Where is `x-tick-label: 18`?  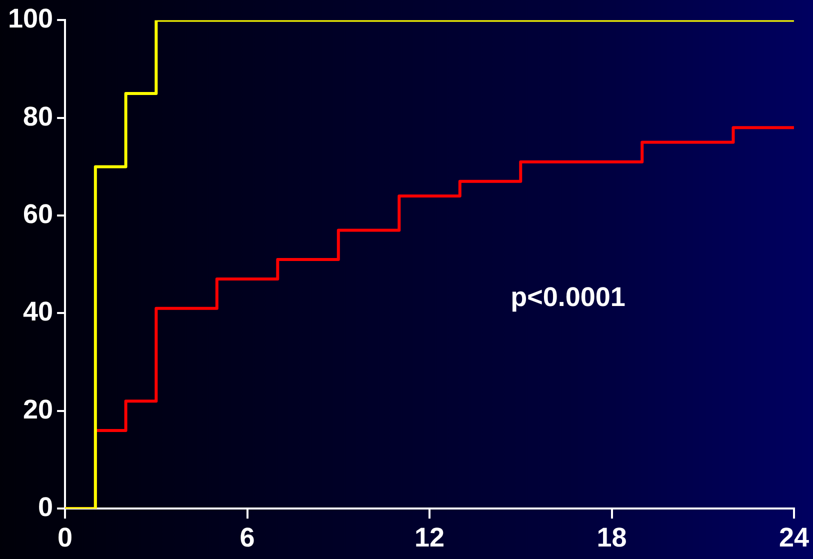
x-tick-label: 18 is located at coordinates (611, 537).